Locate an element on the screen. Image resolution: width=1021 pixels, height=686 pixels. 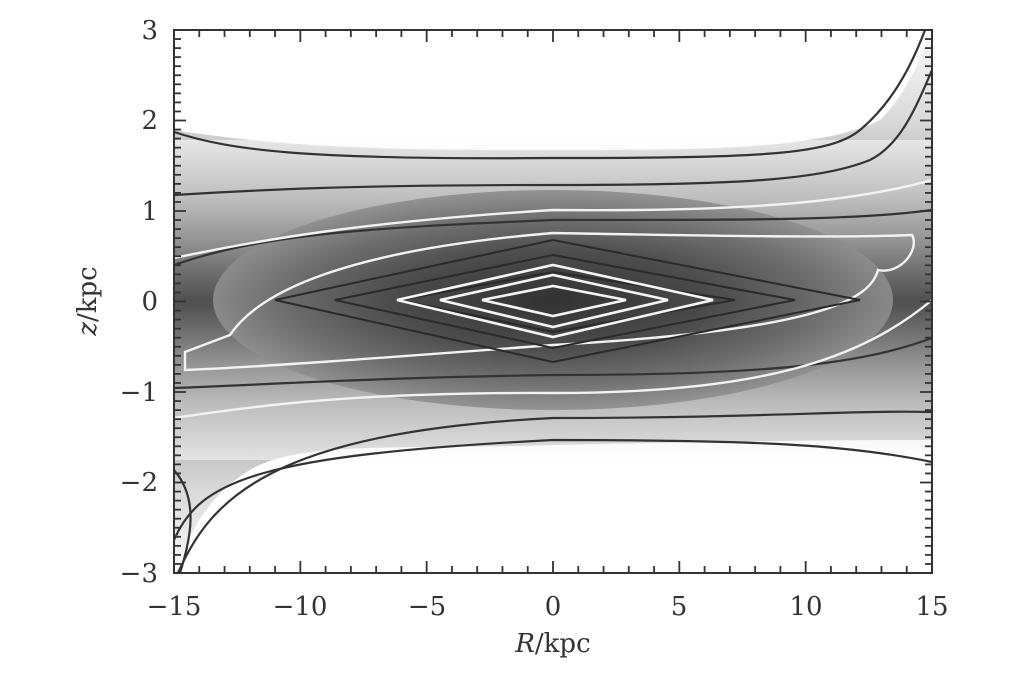
x-tick-labels: −15 −10 −5 0 5 10 15 is located at coordinates (548, 607).